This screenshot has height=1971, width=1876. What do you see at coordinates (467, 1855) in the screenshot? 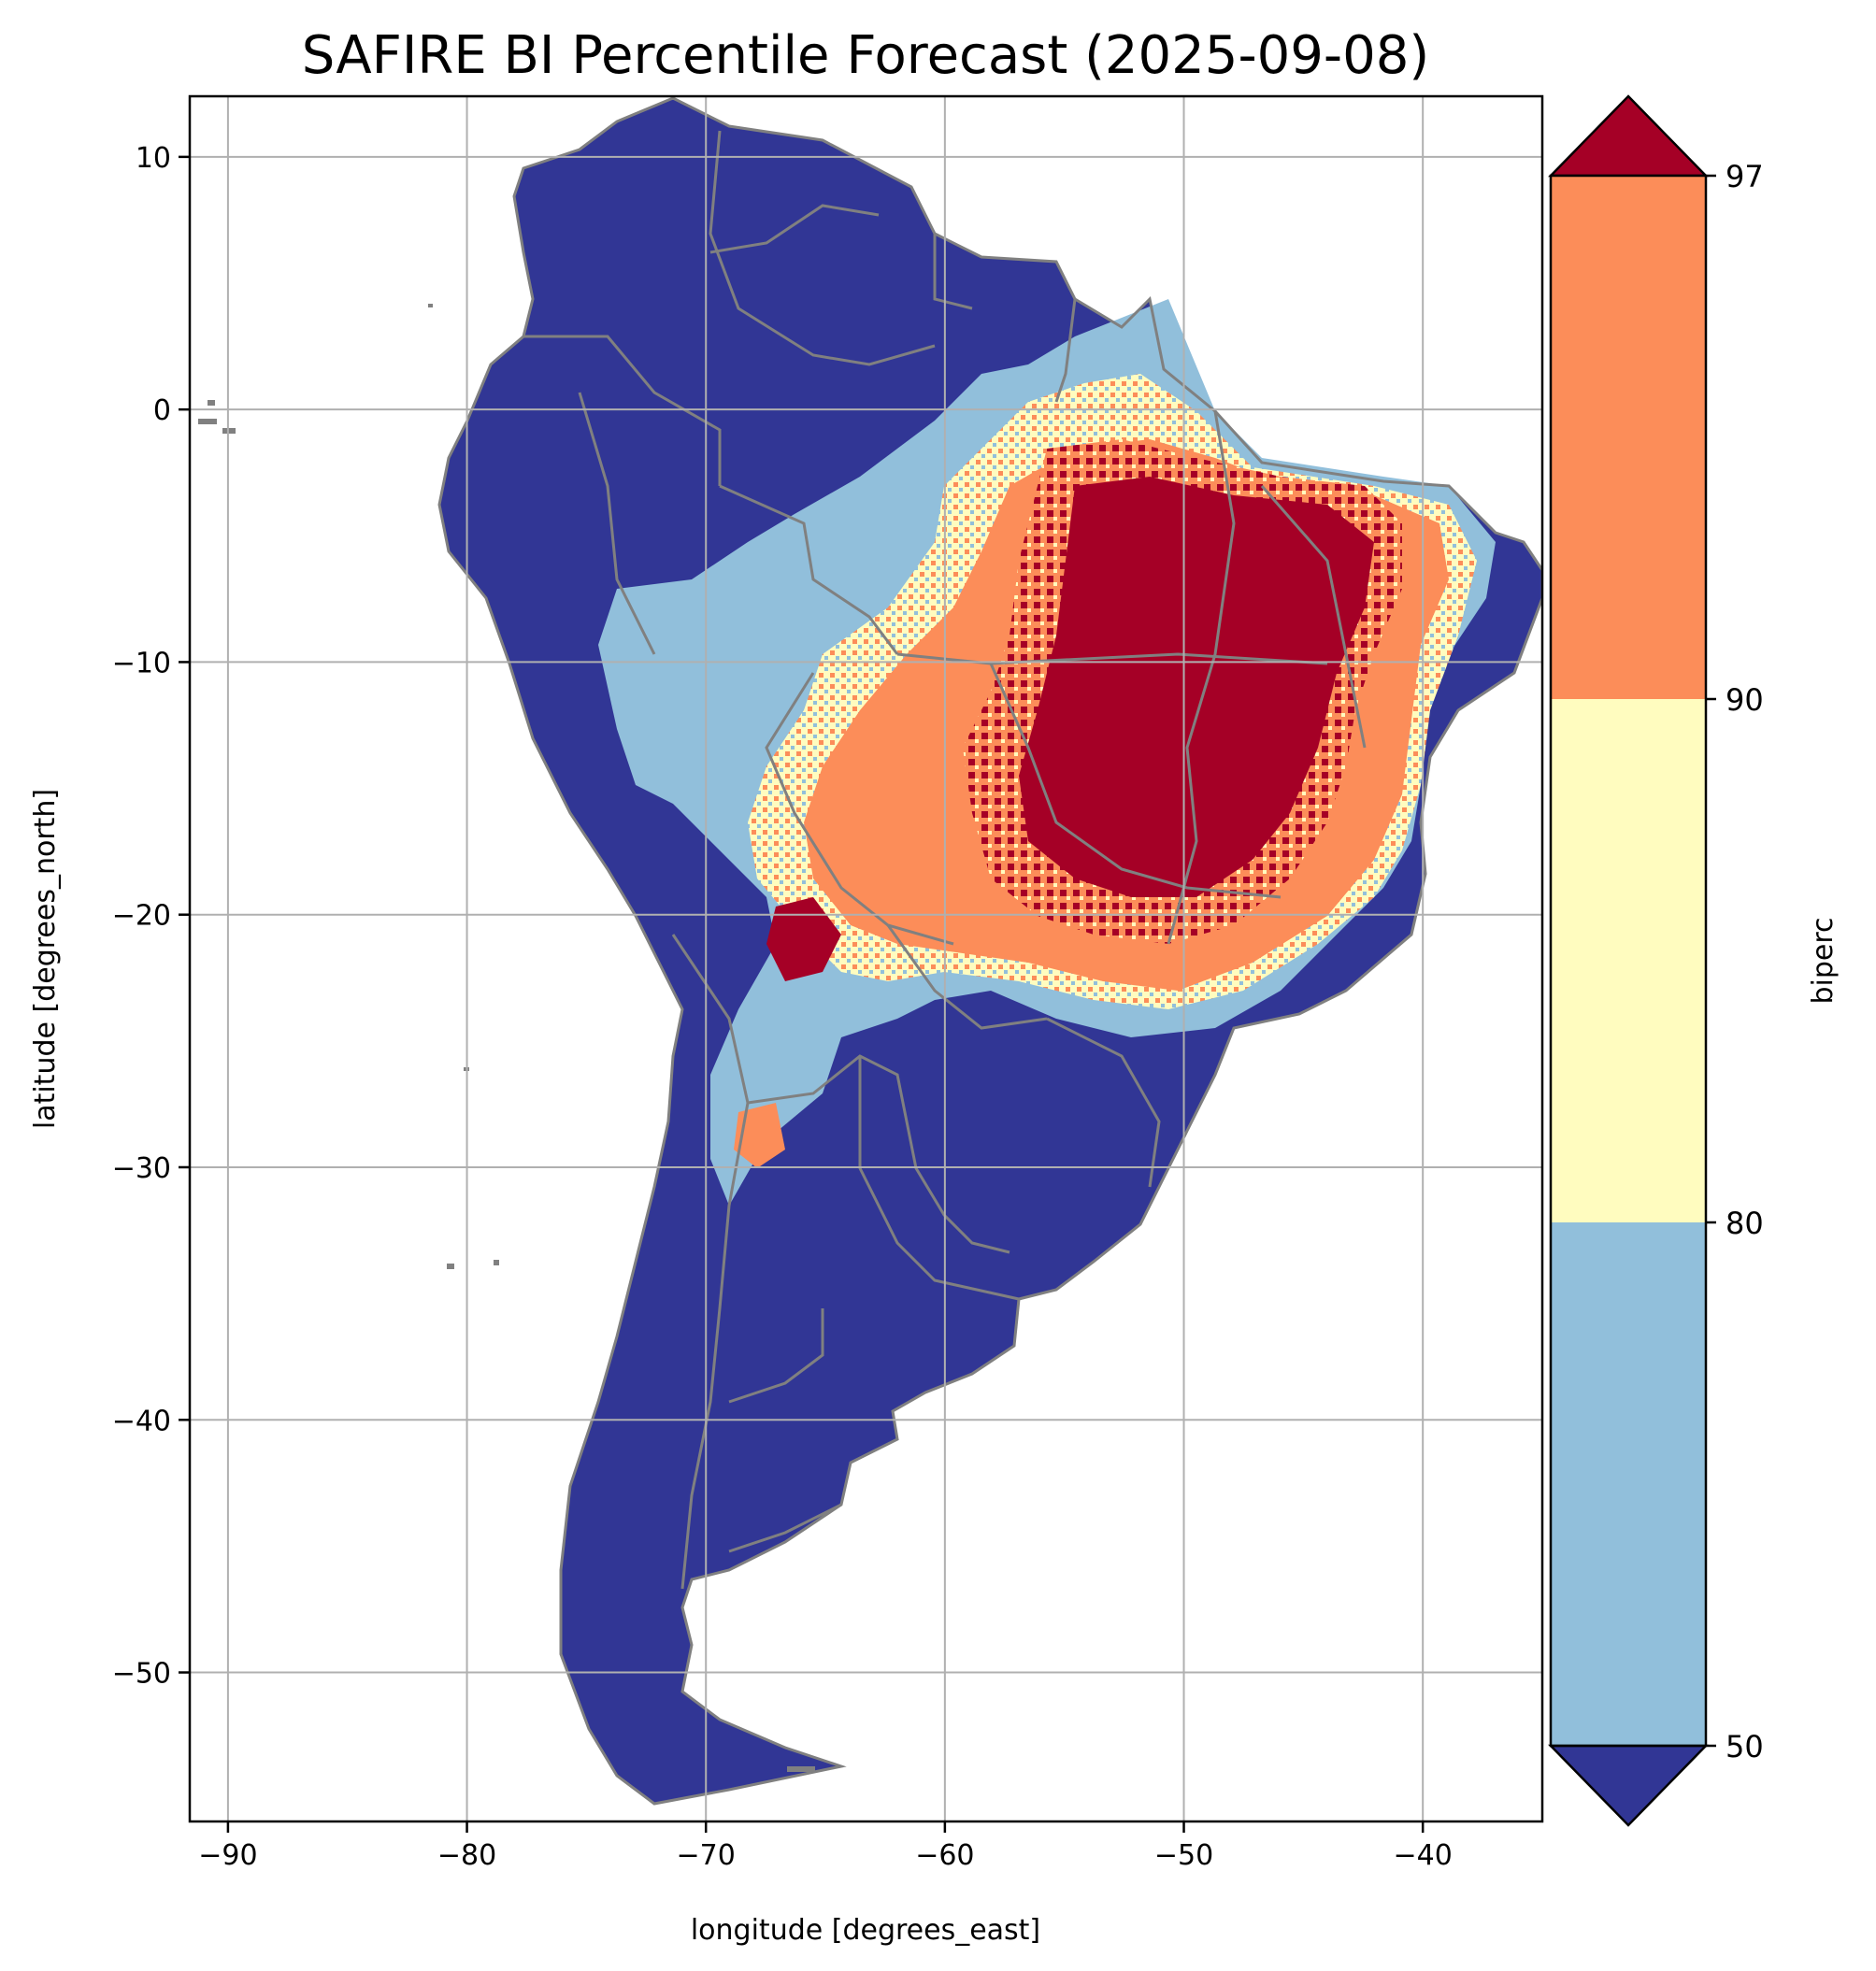
I see `x-tick-label: −80` at bounding box center [467, 1855].